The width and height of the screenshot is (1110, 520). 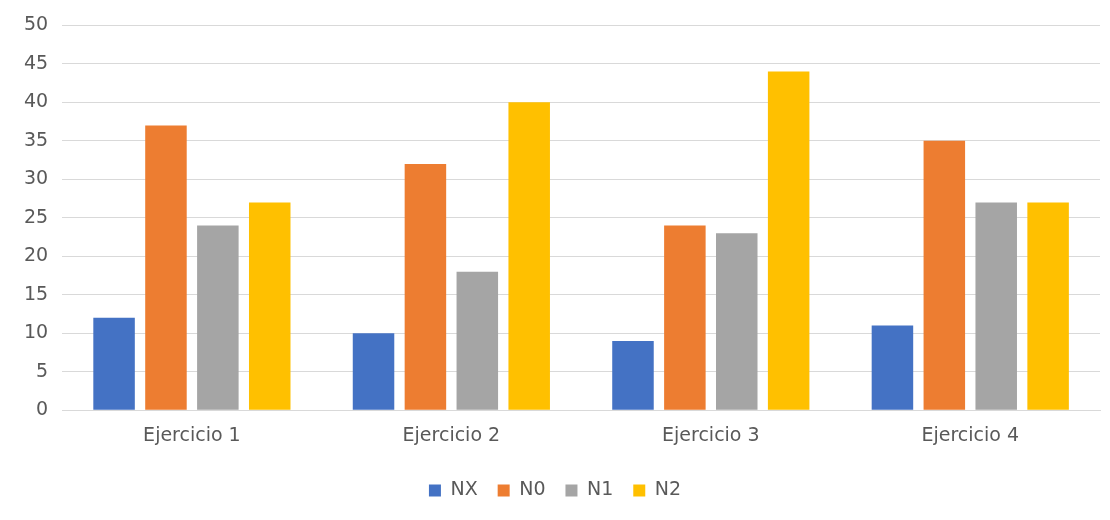 What do you see at coordinates (36, 177) in the screenshot?
I see `y-tick-label: 30` at bounding box center [36, 177].